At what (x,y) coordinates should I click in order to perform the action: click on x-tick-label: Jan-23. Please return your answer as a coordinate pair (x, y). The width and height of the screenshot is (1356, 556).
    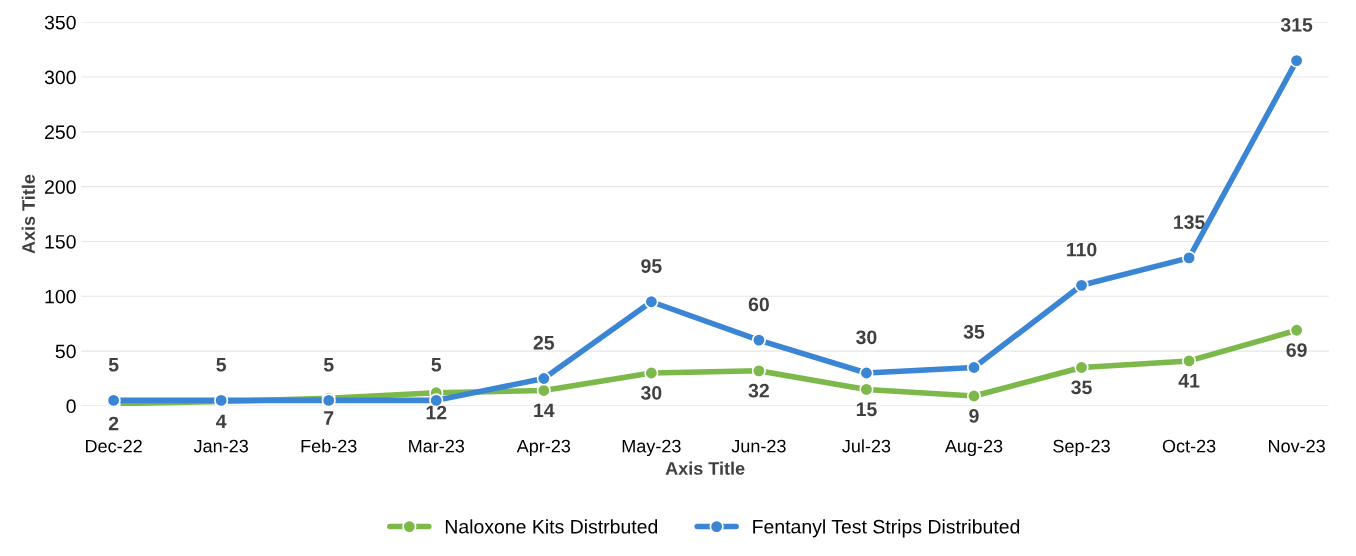
    Looking at the image, I should click on (220, 446).